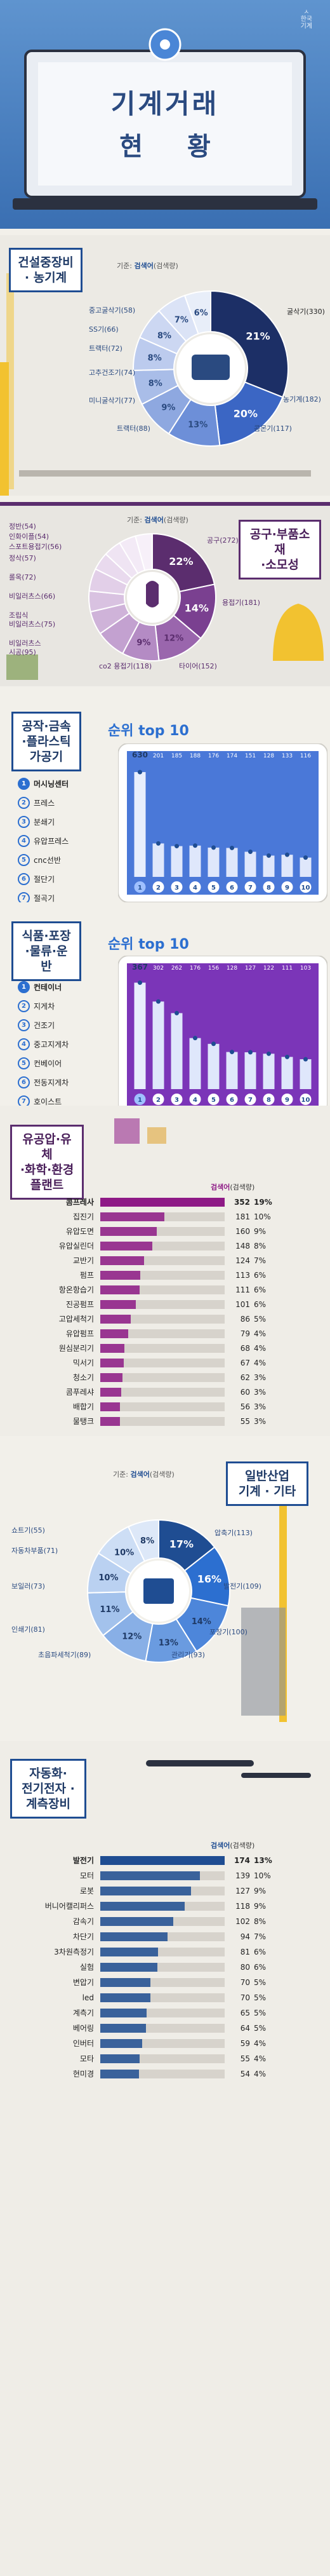 The image size is (330, 2576). Describe the element at coordinates (181, 320) in the screenshot. I see `slice-label: 7%` at that location.